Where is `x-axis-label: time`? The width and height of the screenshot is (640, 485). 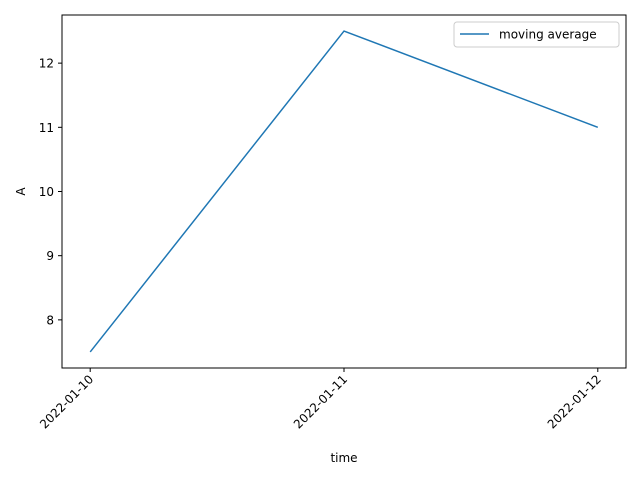
x-axis-label: time is located at coordinates (343, 458).